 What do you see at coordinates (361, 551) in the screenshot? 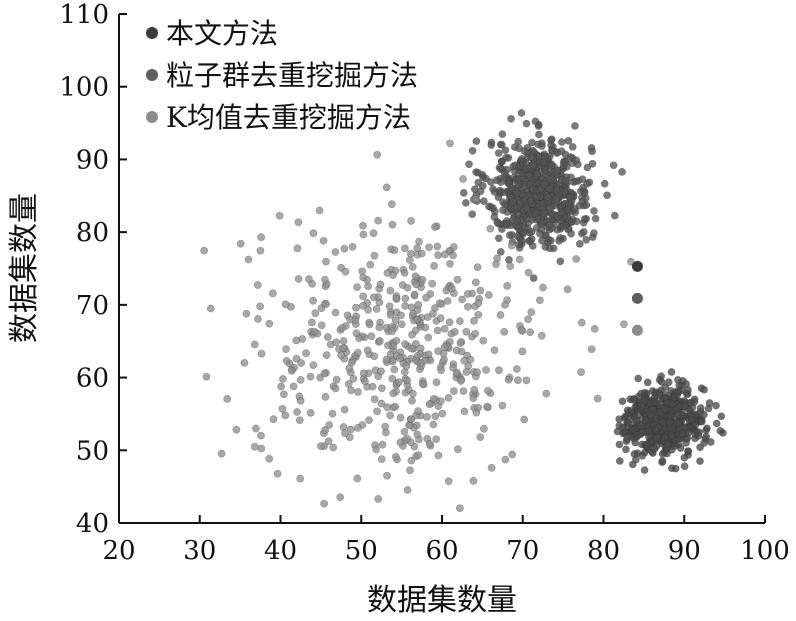
I see `x-tick-label: 50` at bounding box center [361, 551].